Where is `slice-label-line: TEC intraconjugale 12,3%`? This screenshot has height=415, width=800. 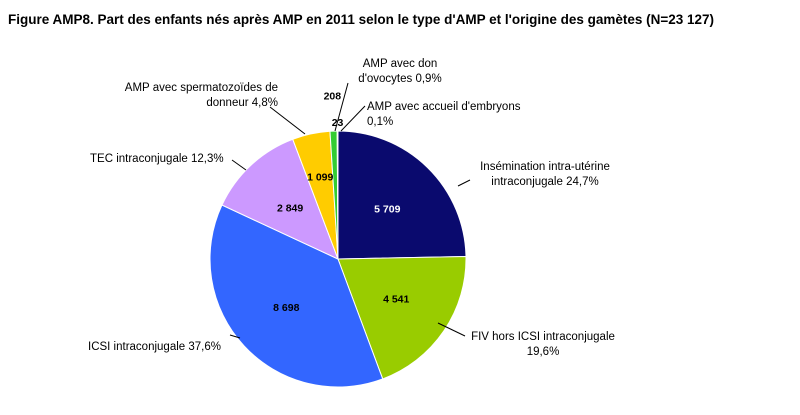 slice-label-line: TEC intraconjugale 12,3% is located at coordinates (157, 159).